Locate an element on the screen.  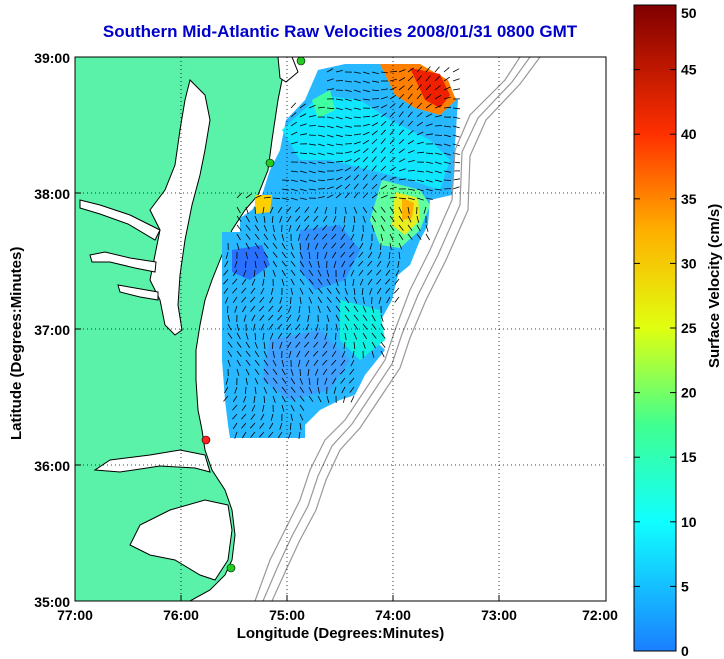
potomac-river is located at coordinates (120, 220).